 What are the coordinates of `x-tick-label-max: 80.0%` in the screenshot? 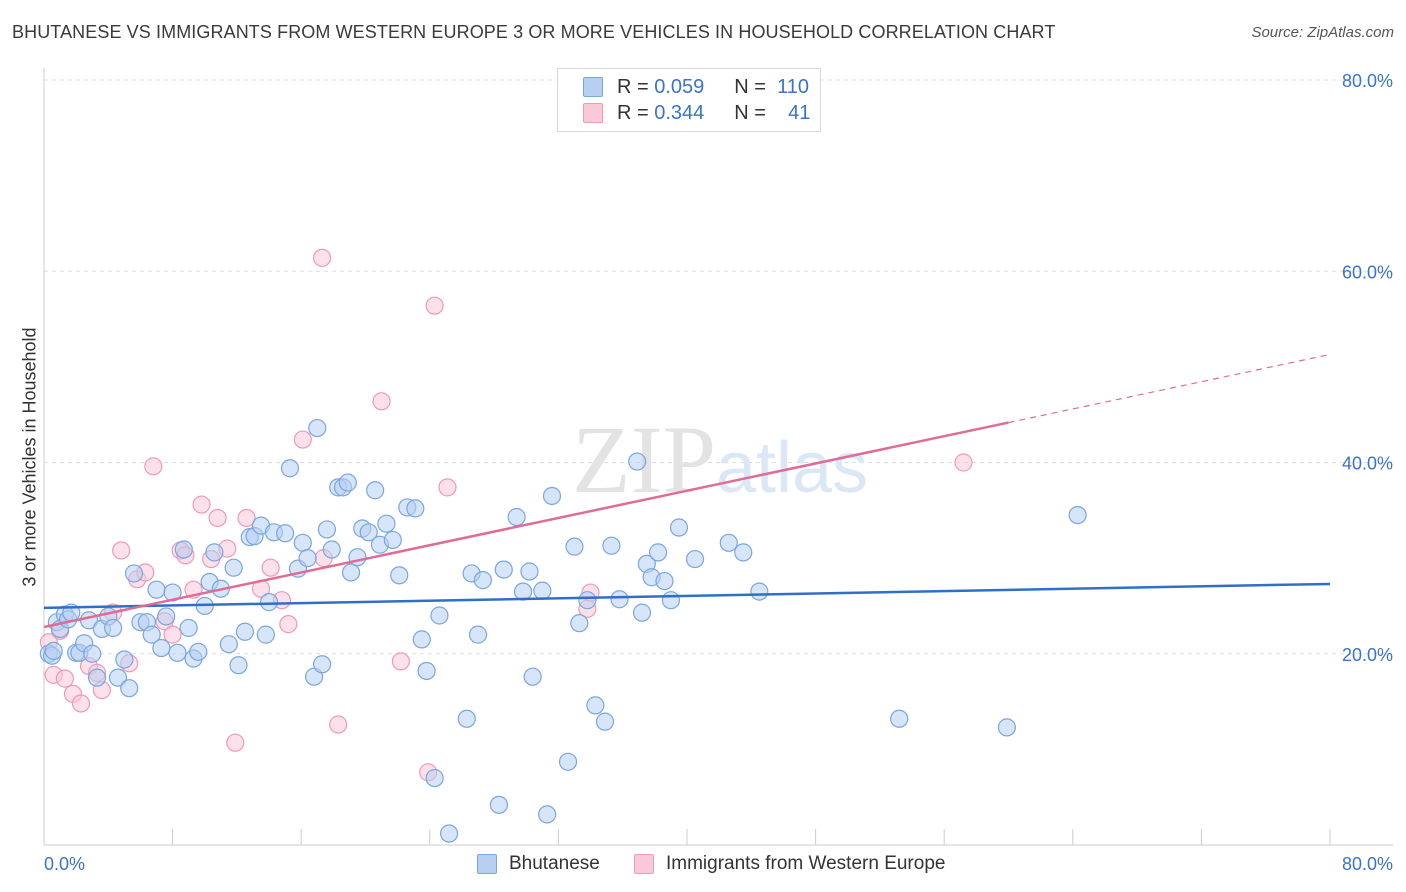 It's located at (1367, 864).